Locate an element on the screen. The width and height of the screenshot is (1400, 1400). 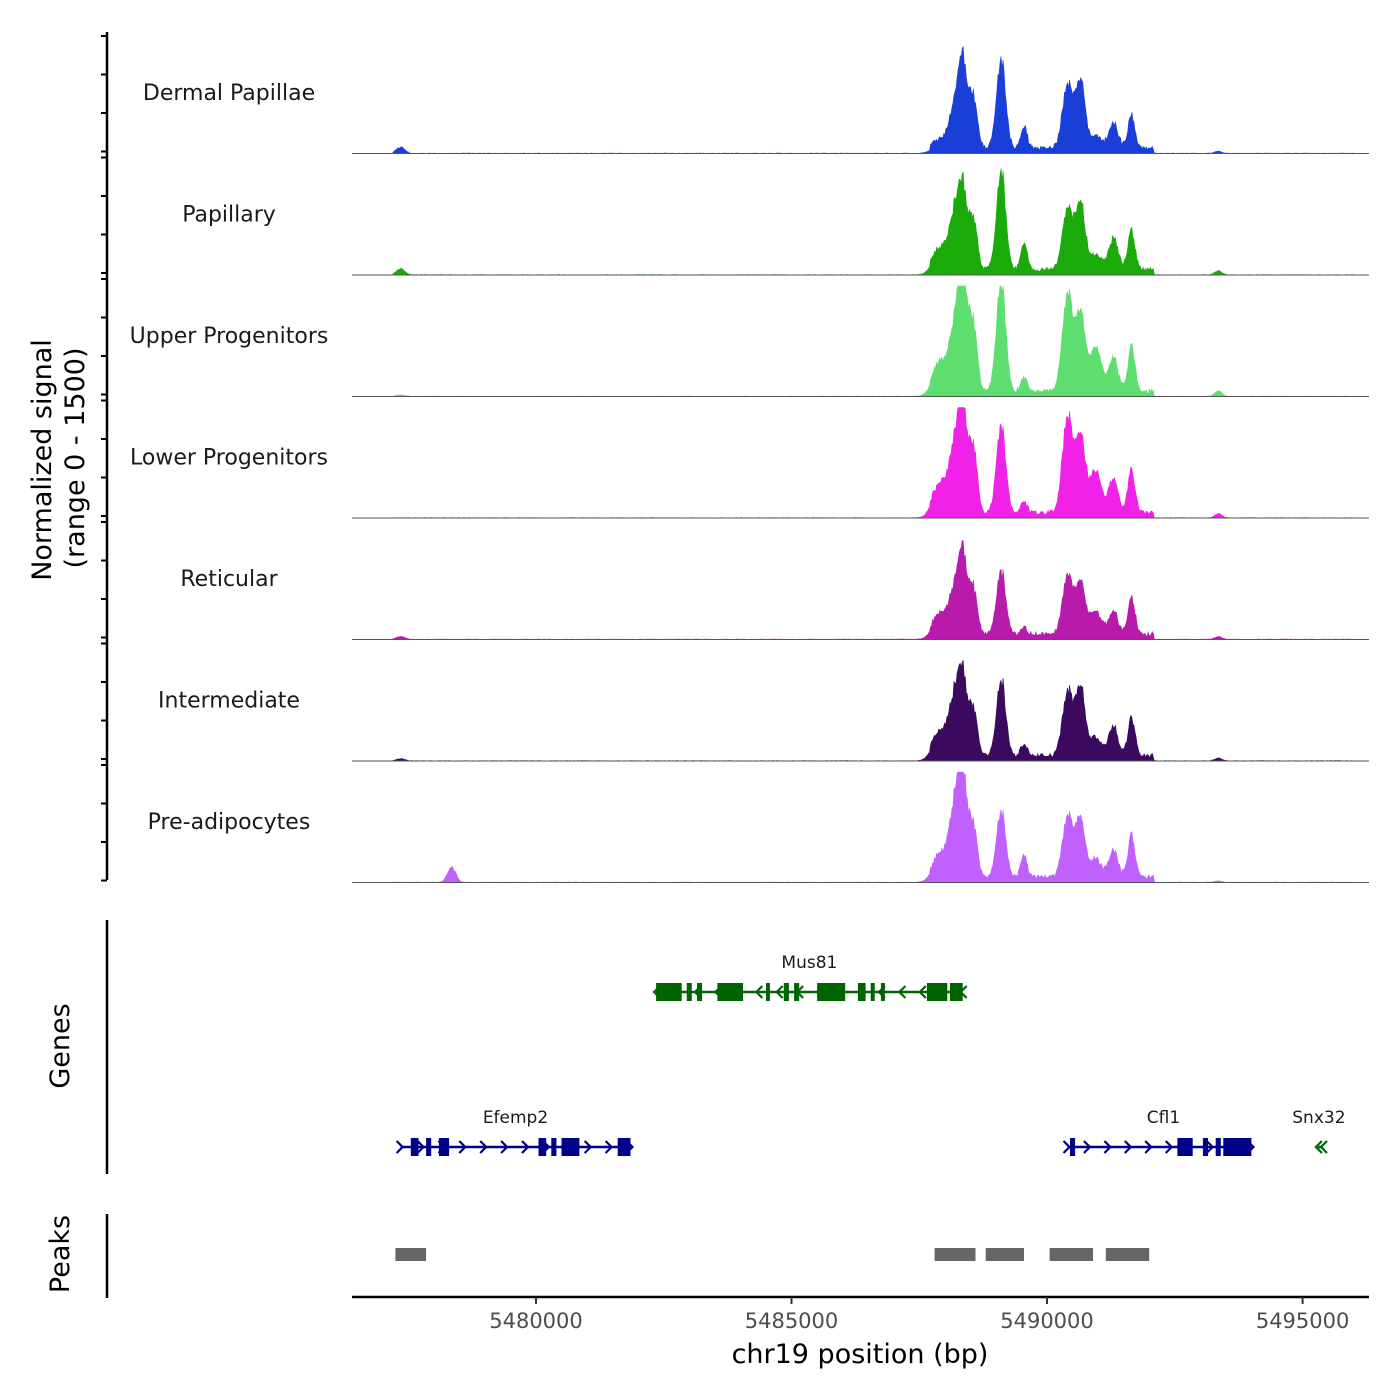
signal-track: Upper Progenitors is located at coordinates (749, 341).